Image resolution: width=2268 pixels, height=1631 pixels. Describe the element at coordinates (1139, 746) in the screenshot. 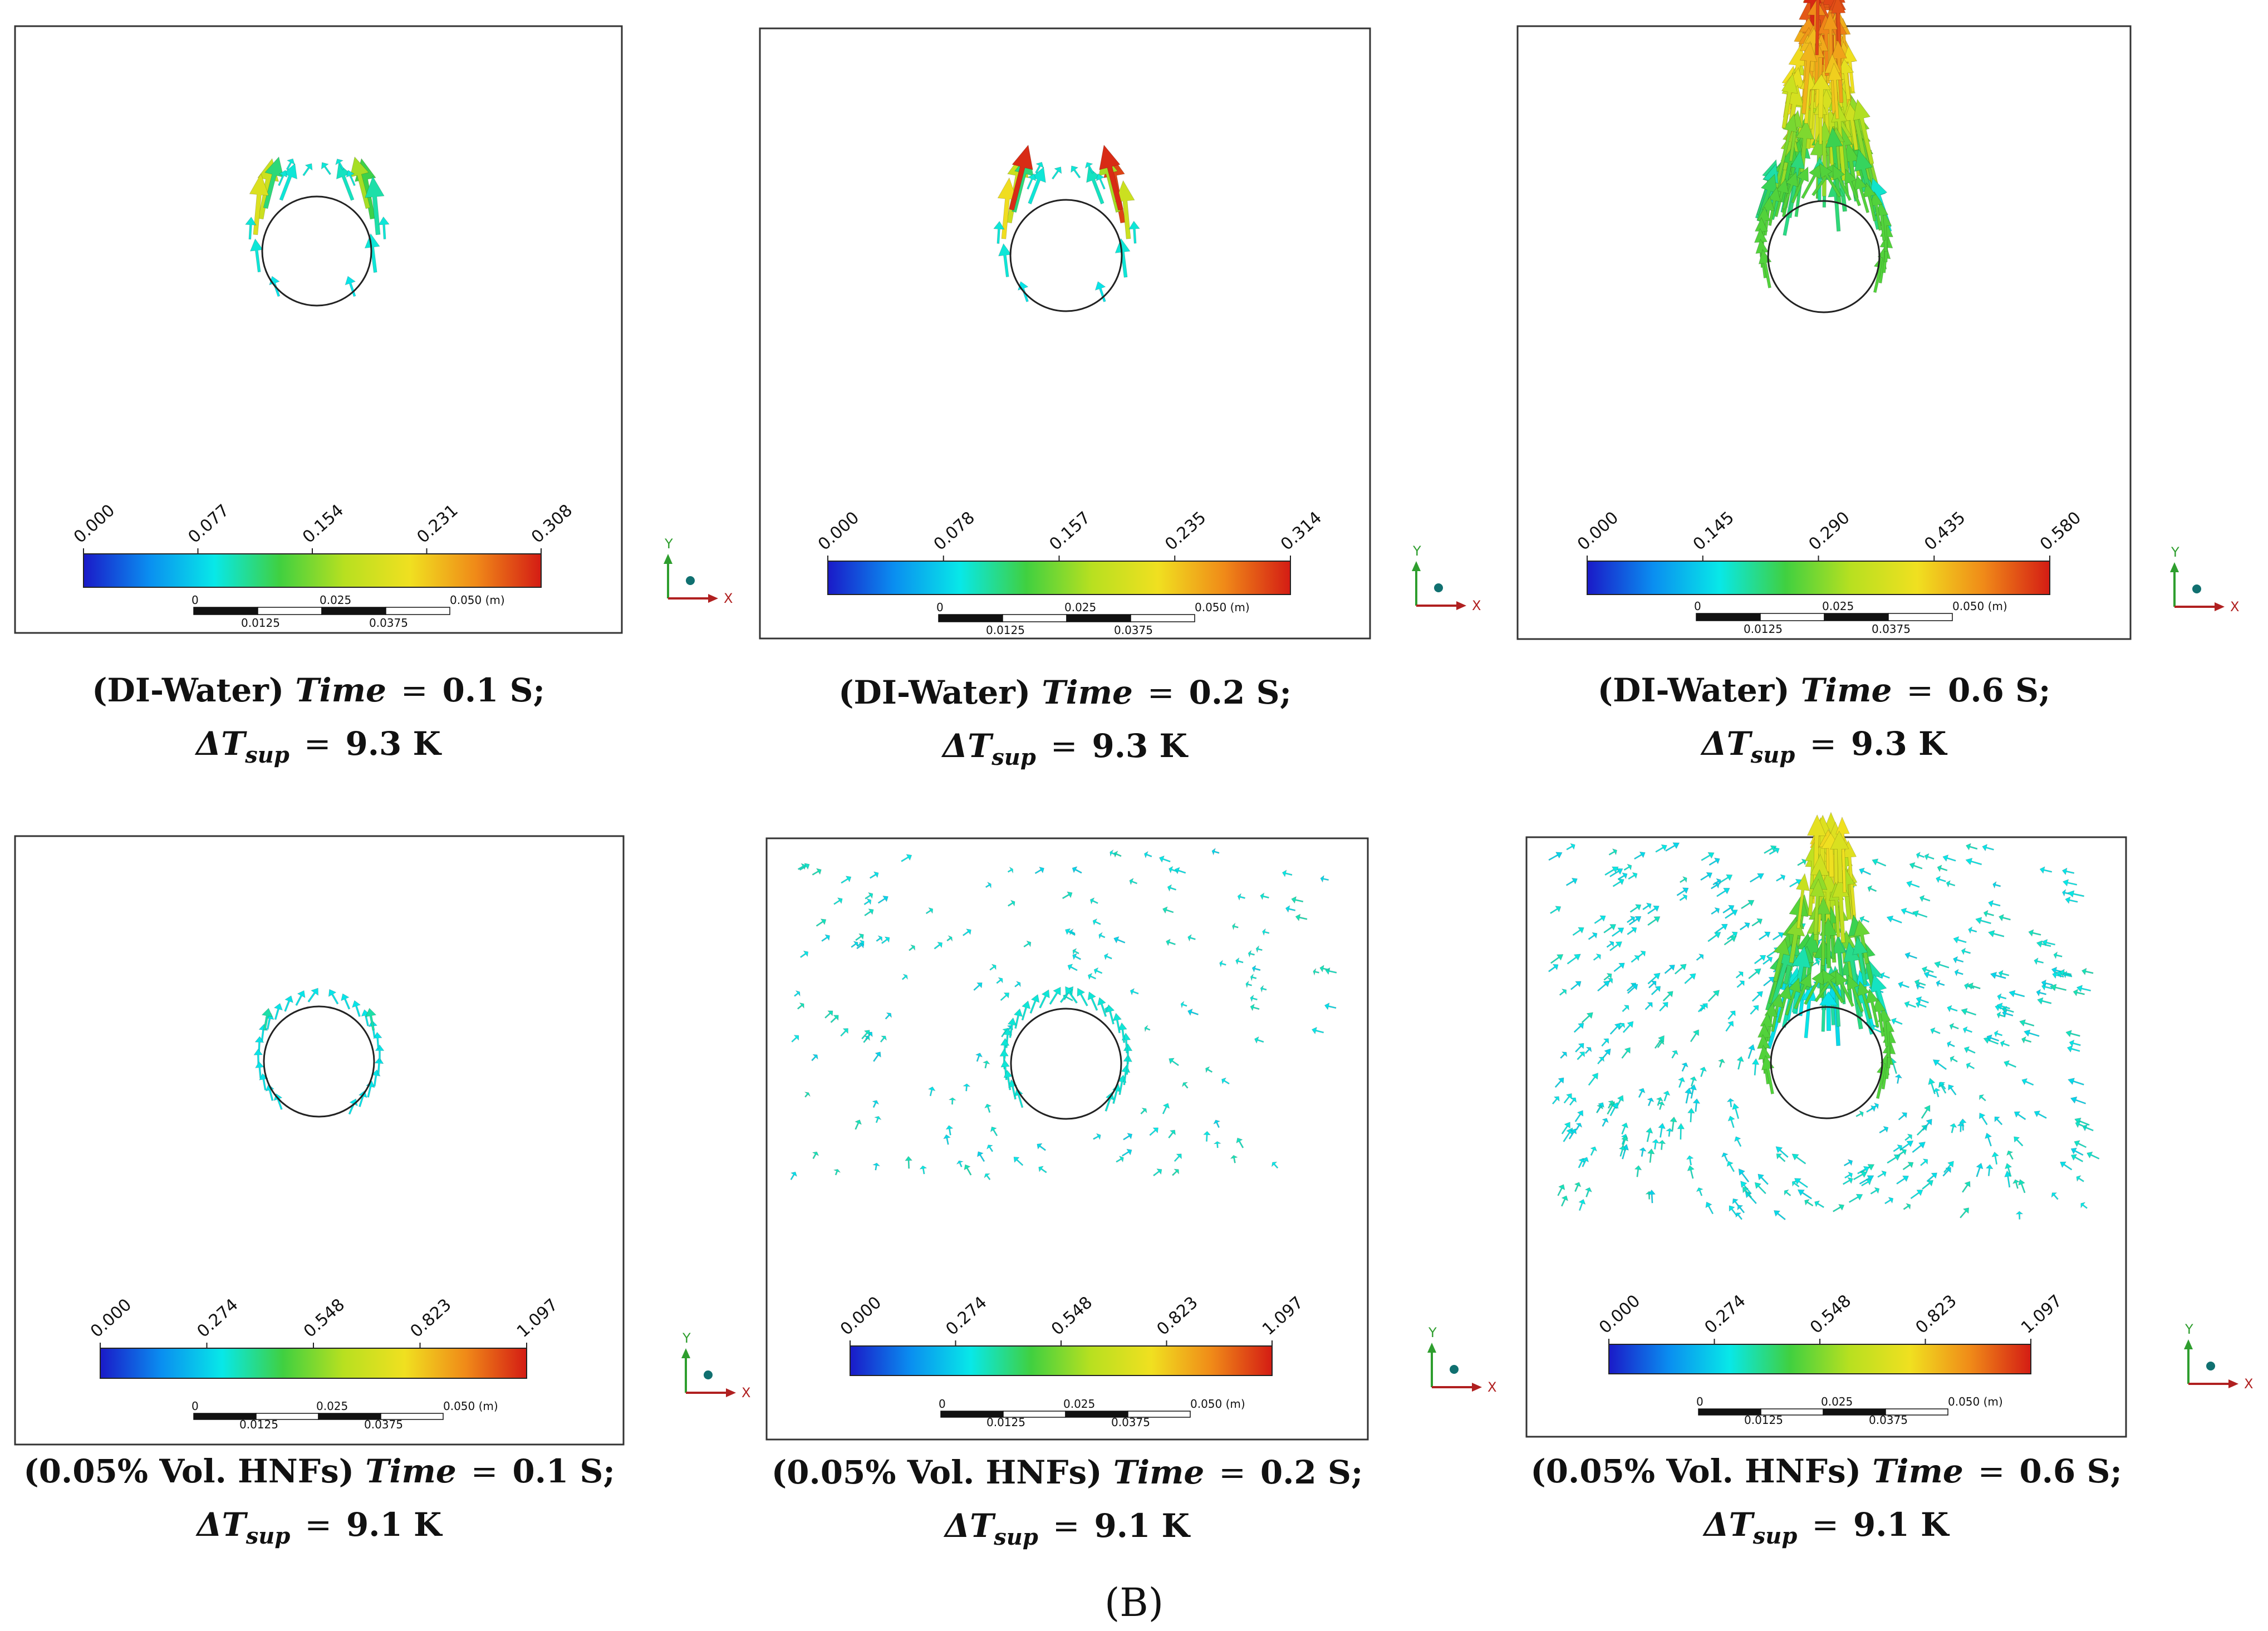

I see `caption-delta-value: 9.3 K` at that location.